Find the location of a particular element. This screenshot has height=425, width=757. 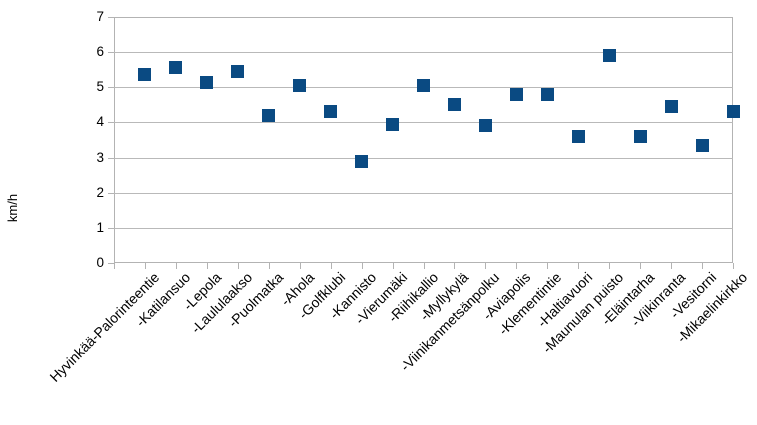

y-axis-tick-label: 5 is located at coordinates (100, 86).